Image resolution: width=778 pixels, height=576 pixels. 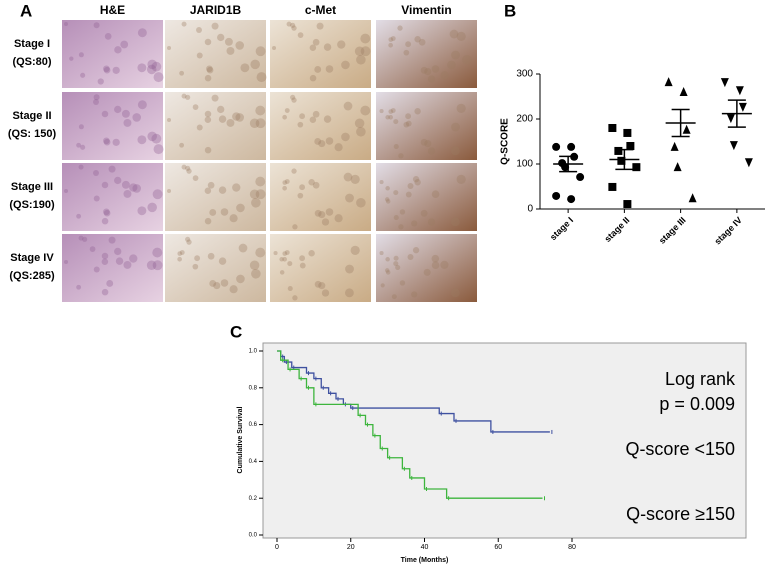 I want to click on x-tick-label: stage II, so click(x=616, y=229).